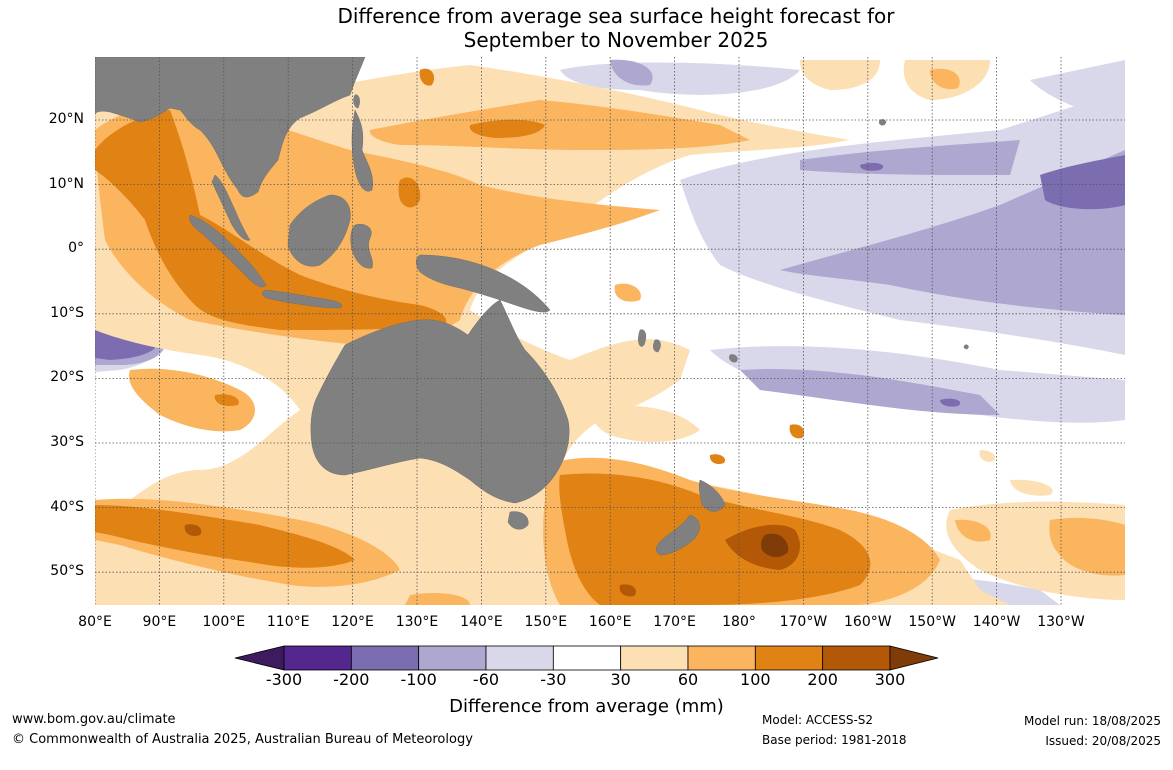  What do you see at coordinates (284, 679) in the screenshot?
I see `colorbar-tick-label: -300` at bounding box center [284, 679].